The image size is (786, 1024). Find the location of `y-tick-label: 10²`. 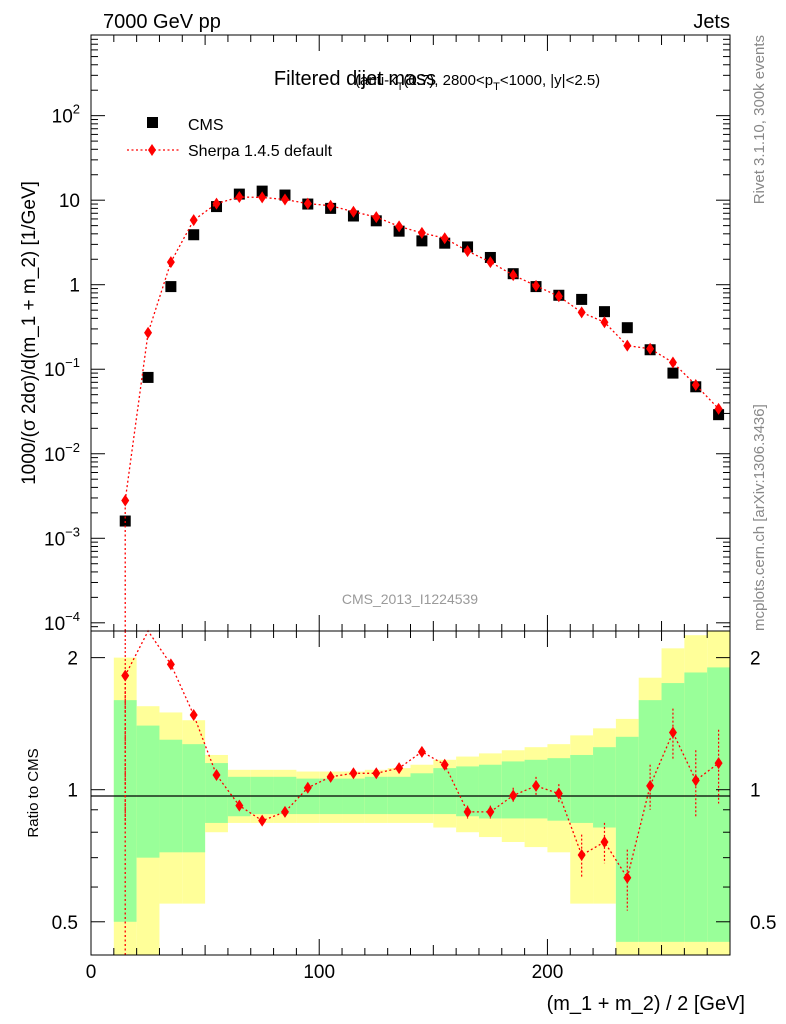

y-tick-label: 10² is located at coordinates (66, 115).